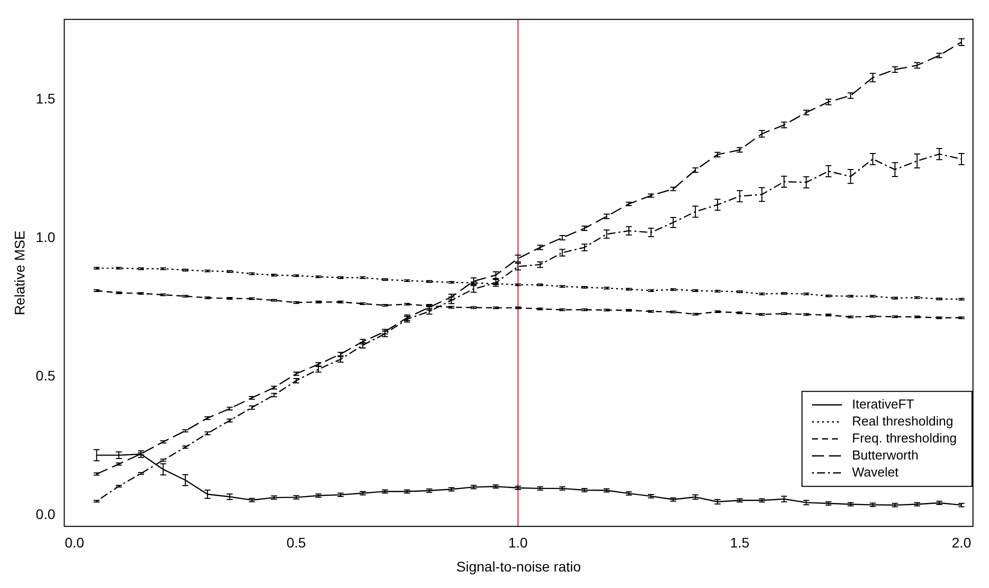 This screenshot has height=588, width=989. What do you see at coordinates (518, 542) in the screenshot?
I see `x-tick-label: 1.0` at bounding box center [518, 542].